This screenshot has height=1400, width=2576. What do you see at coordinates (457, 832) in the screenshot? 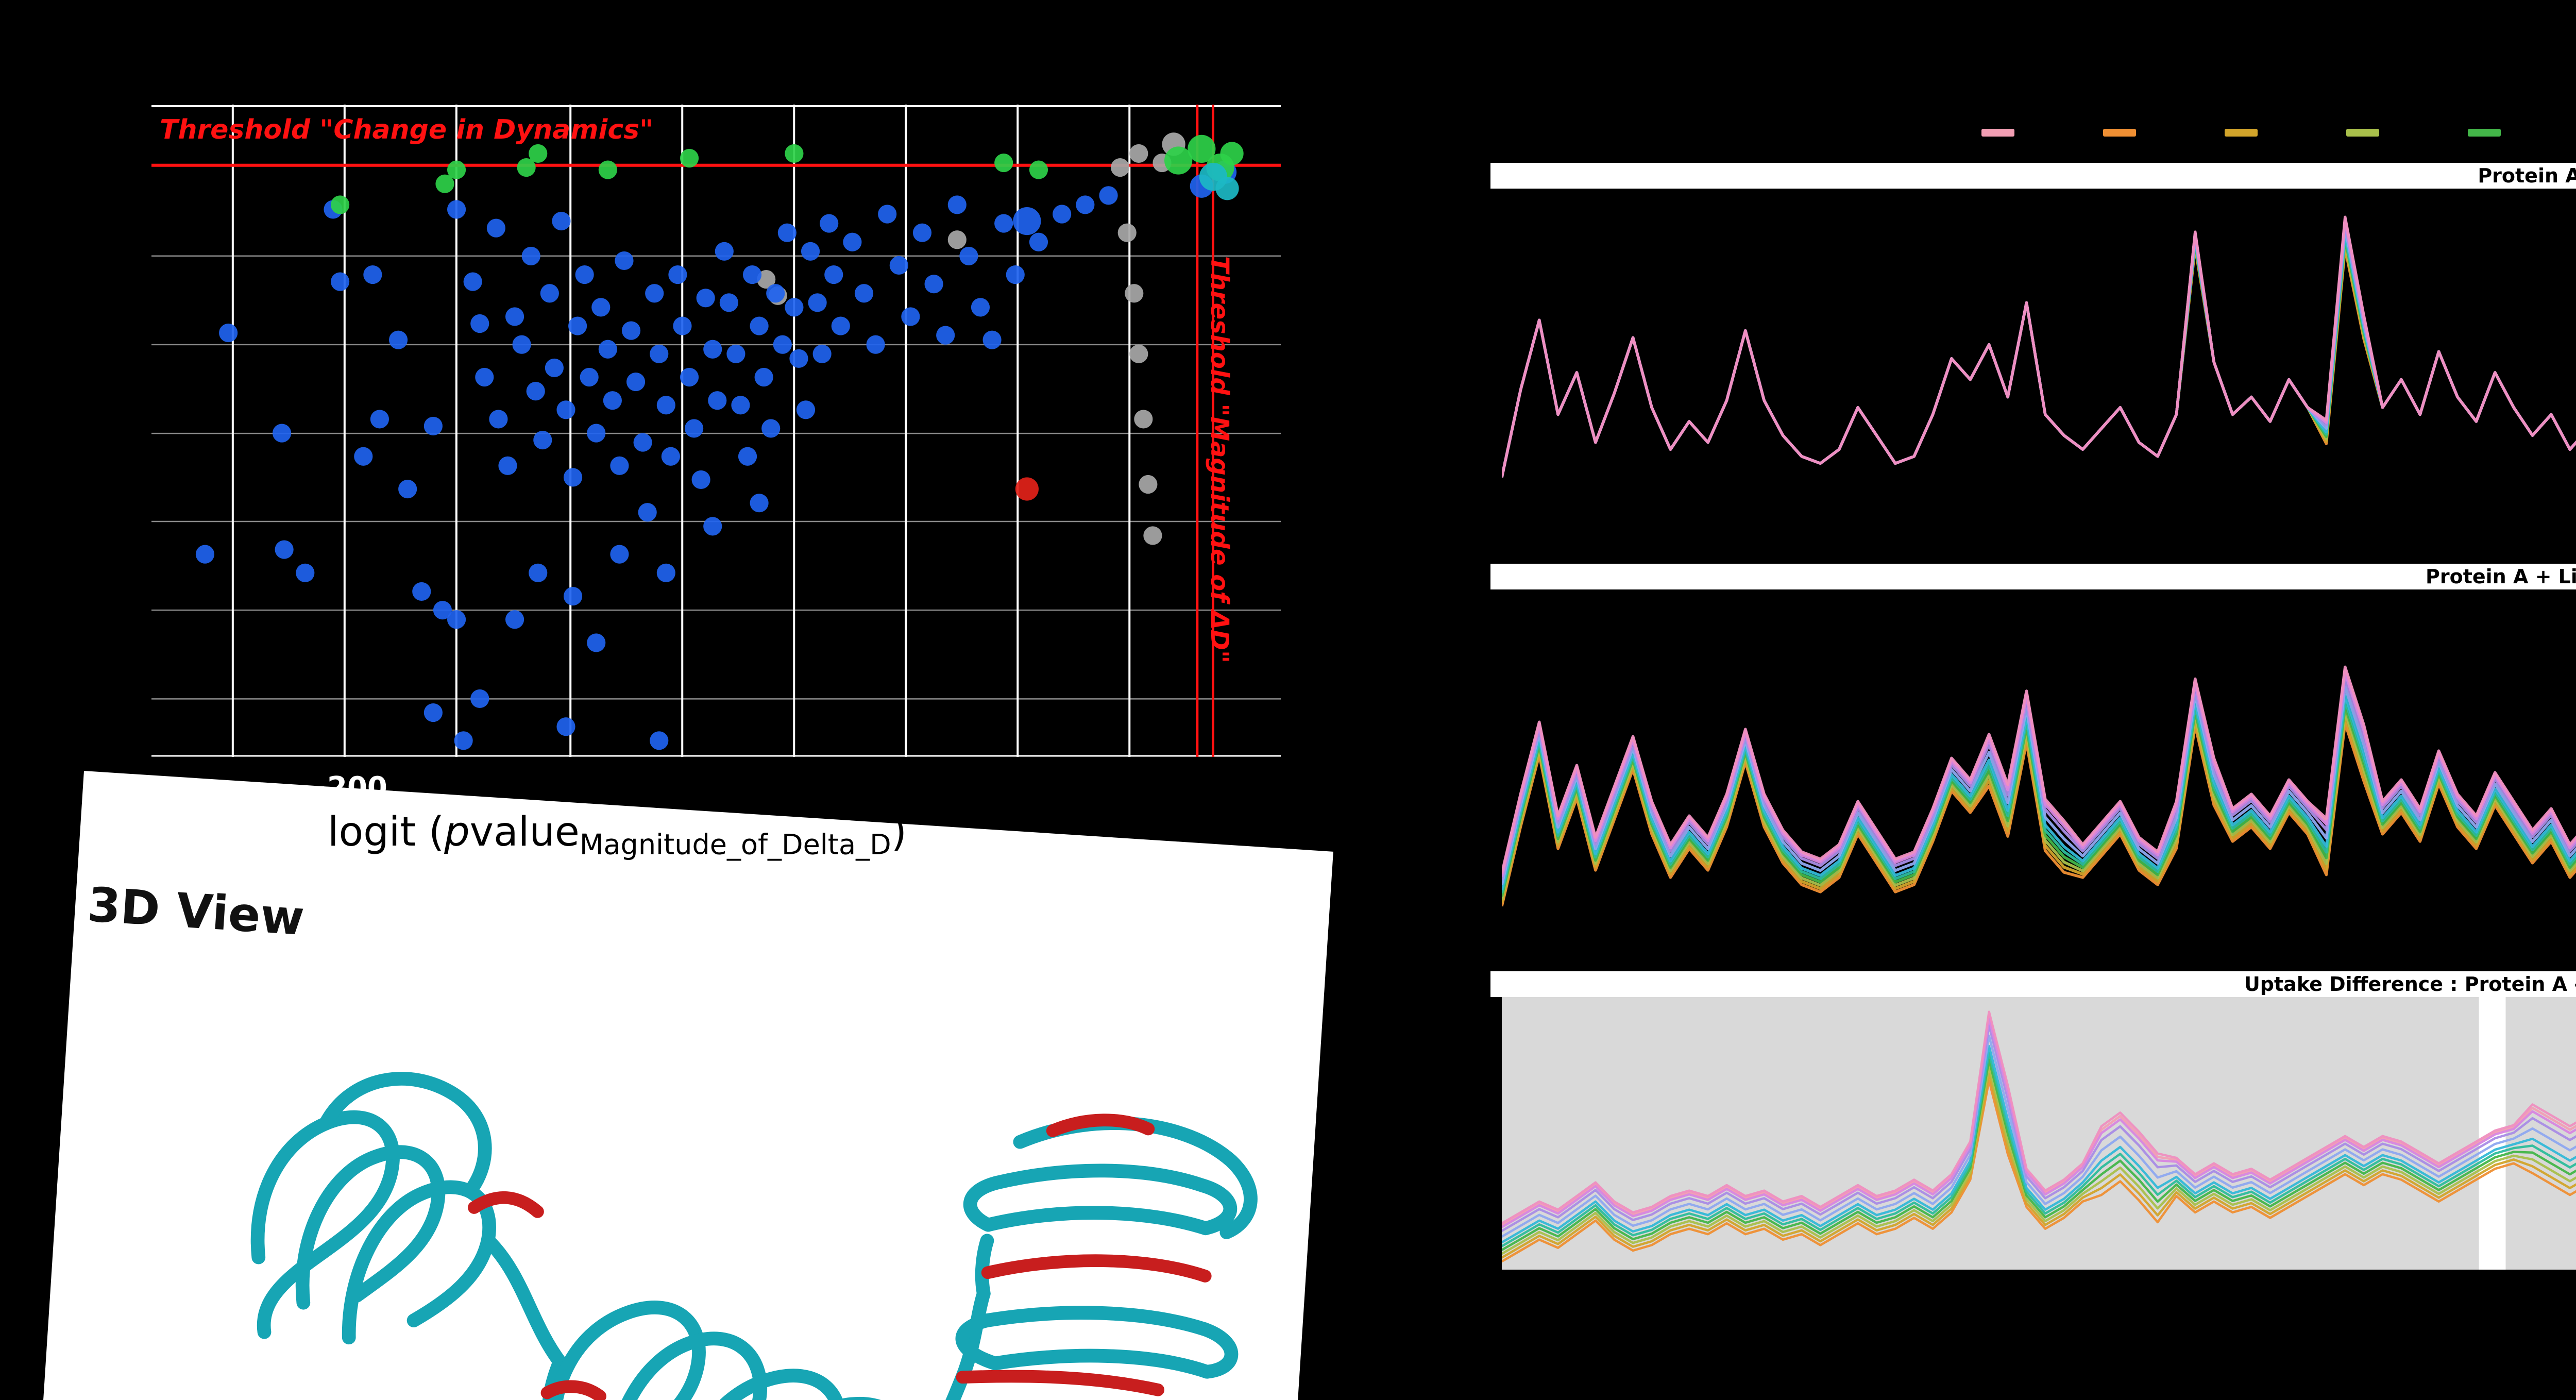
I see `x-label-p: p` at bounding box center [457, 832].